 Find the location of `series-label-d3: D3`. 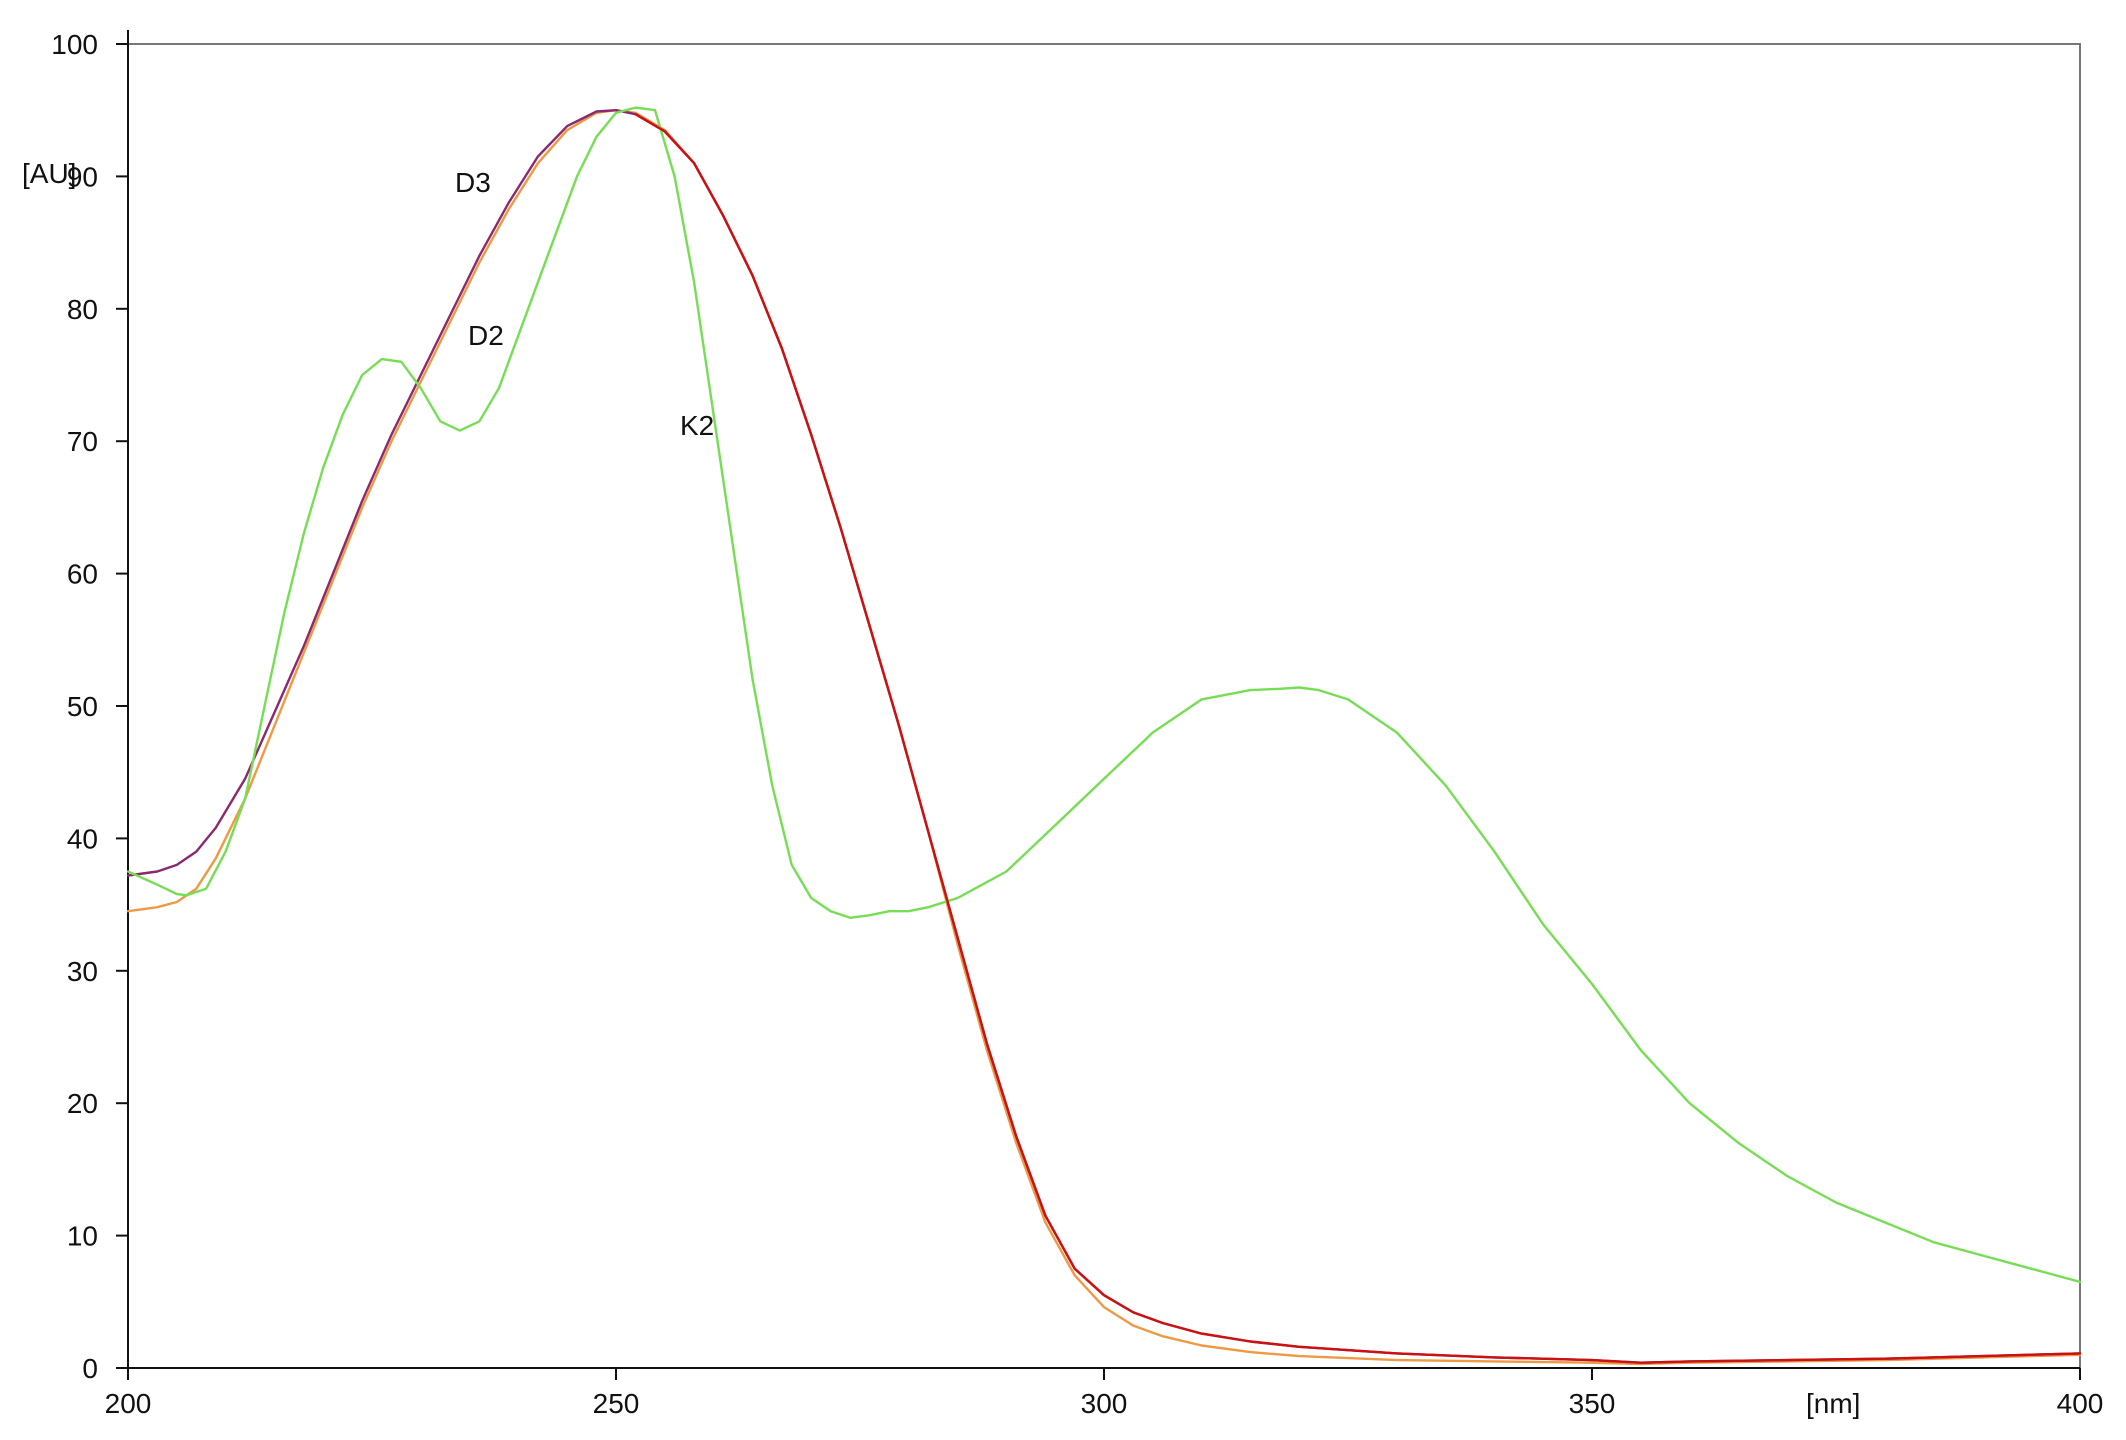

series-label-d3: D3 is located at coordinates (473, 182).